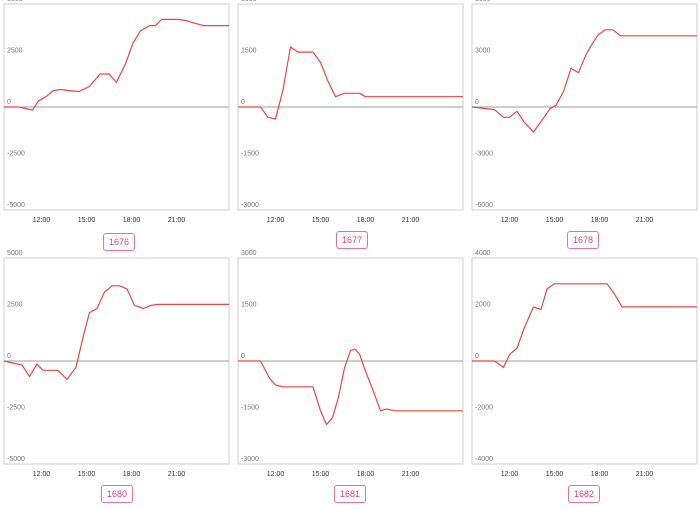 This screenshot has height=509, width=700. What do you see at coordinates (484, 408) in the screenshot?
I see `y-tick-label: -2000` at bounding box center [484, 408].